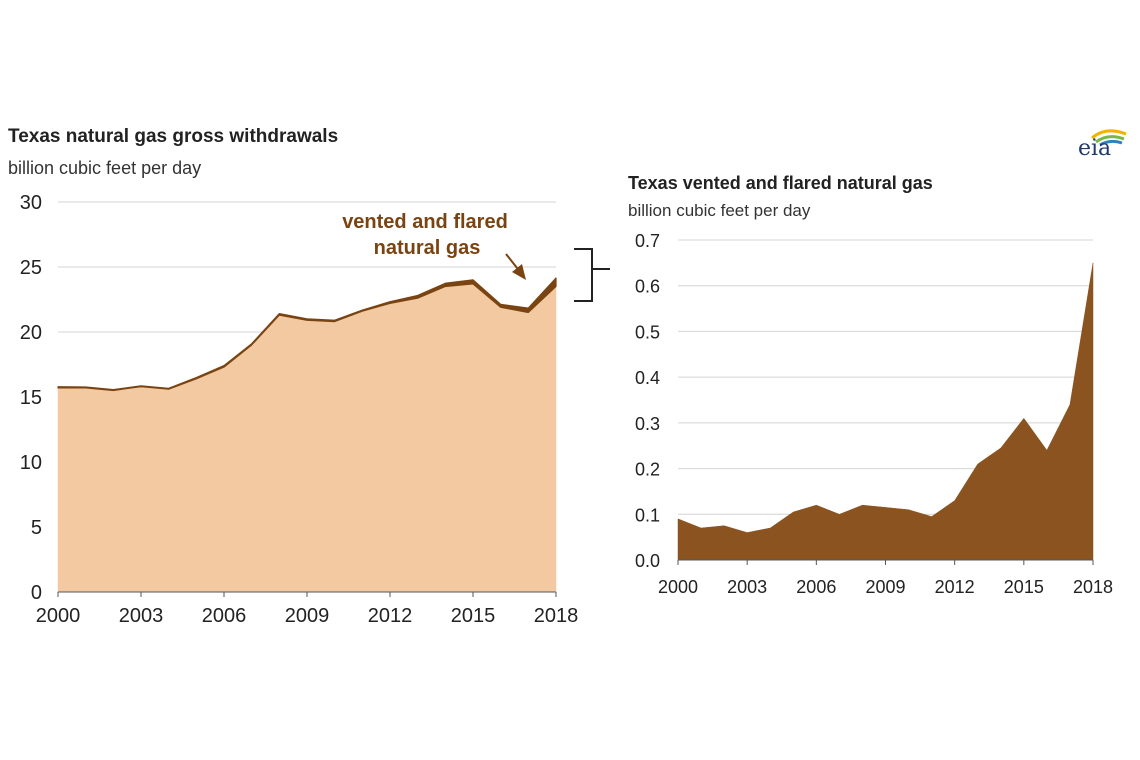 Image resolution: width=1140 pixels, height=760 pixels. I want to click on right-xtick-label: 2006, so click(816, 587).